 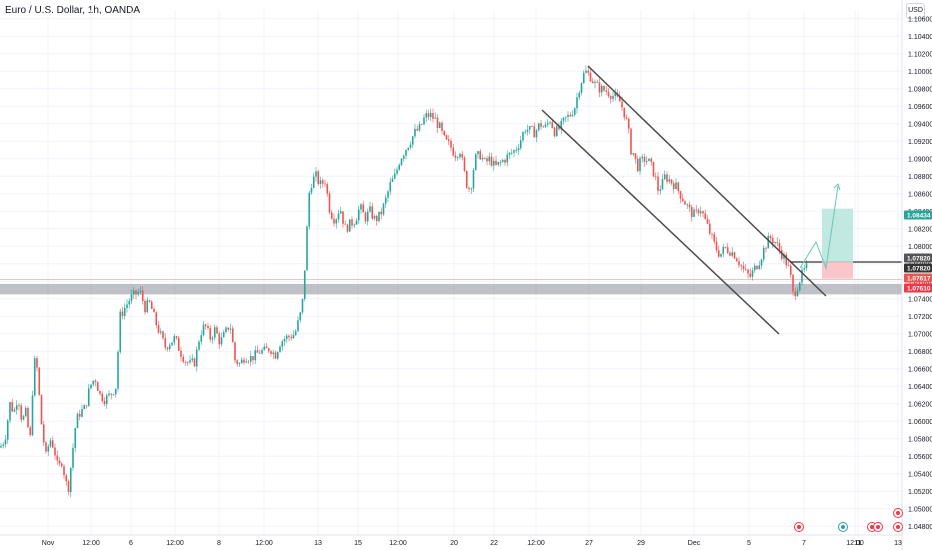 I want to click on x-tick-label: Dec, so click(x=694, y=543).